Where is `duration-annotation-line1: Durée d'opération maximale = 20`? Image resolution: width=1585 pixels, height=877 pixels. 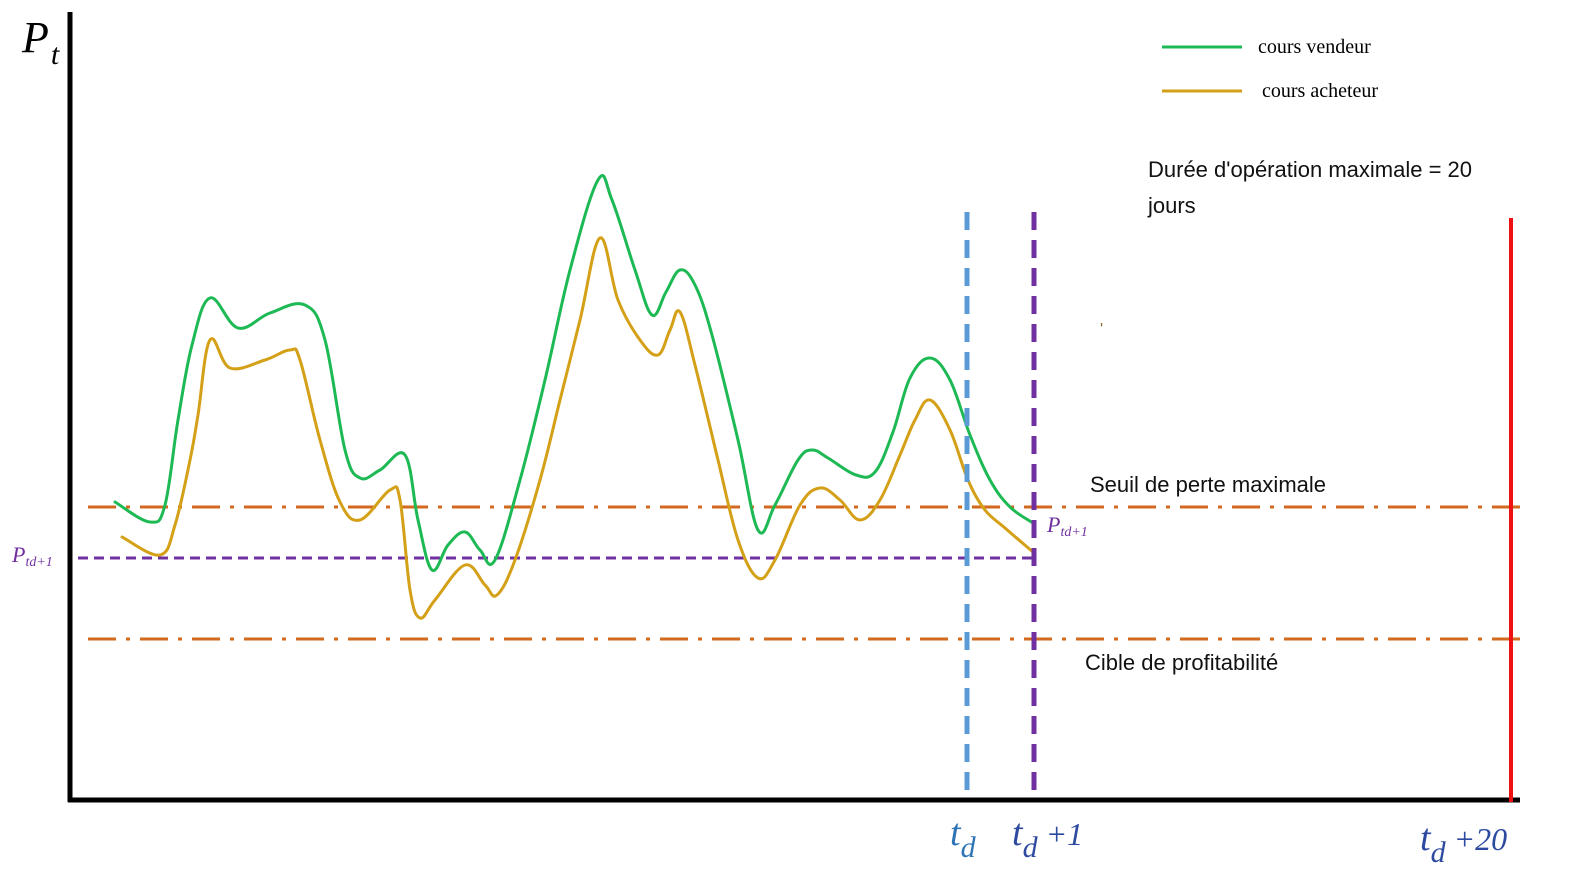 duration-annotation-line1: Durée d'opération maximale = 20 is located at coordinates (1310, 169).